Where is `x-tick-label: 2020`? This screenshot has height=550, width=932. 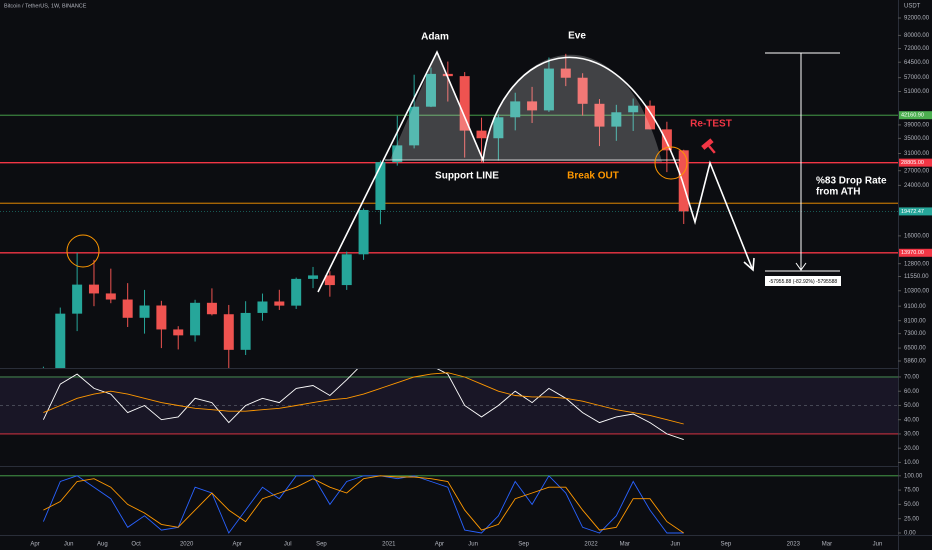
x-tick-label: 2020 is located at coordinates (187, 545).